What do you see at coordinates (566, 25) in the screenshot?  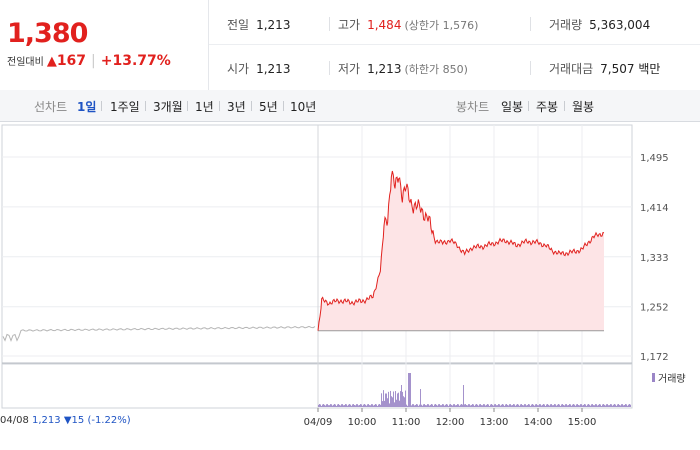 I see `stat-label: 거래량` at bounding box center [566, 25].